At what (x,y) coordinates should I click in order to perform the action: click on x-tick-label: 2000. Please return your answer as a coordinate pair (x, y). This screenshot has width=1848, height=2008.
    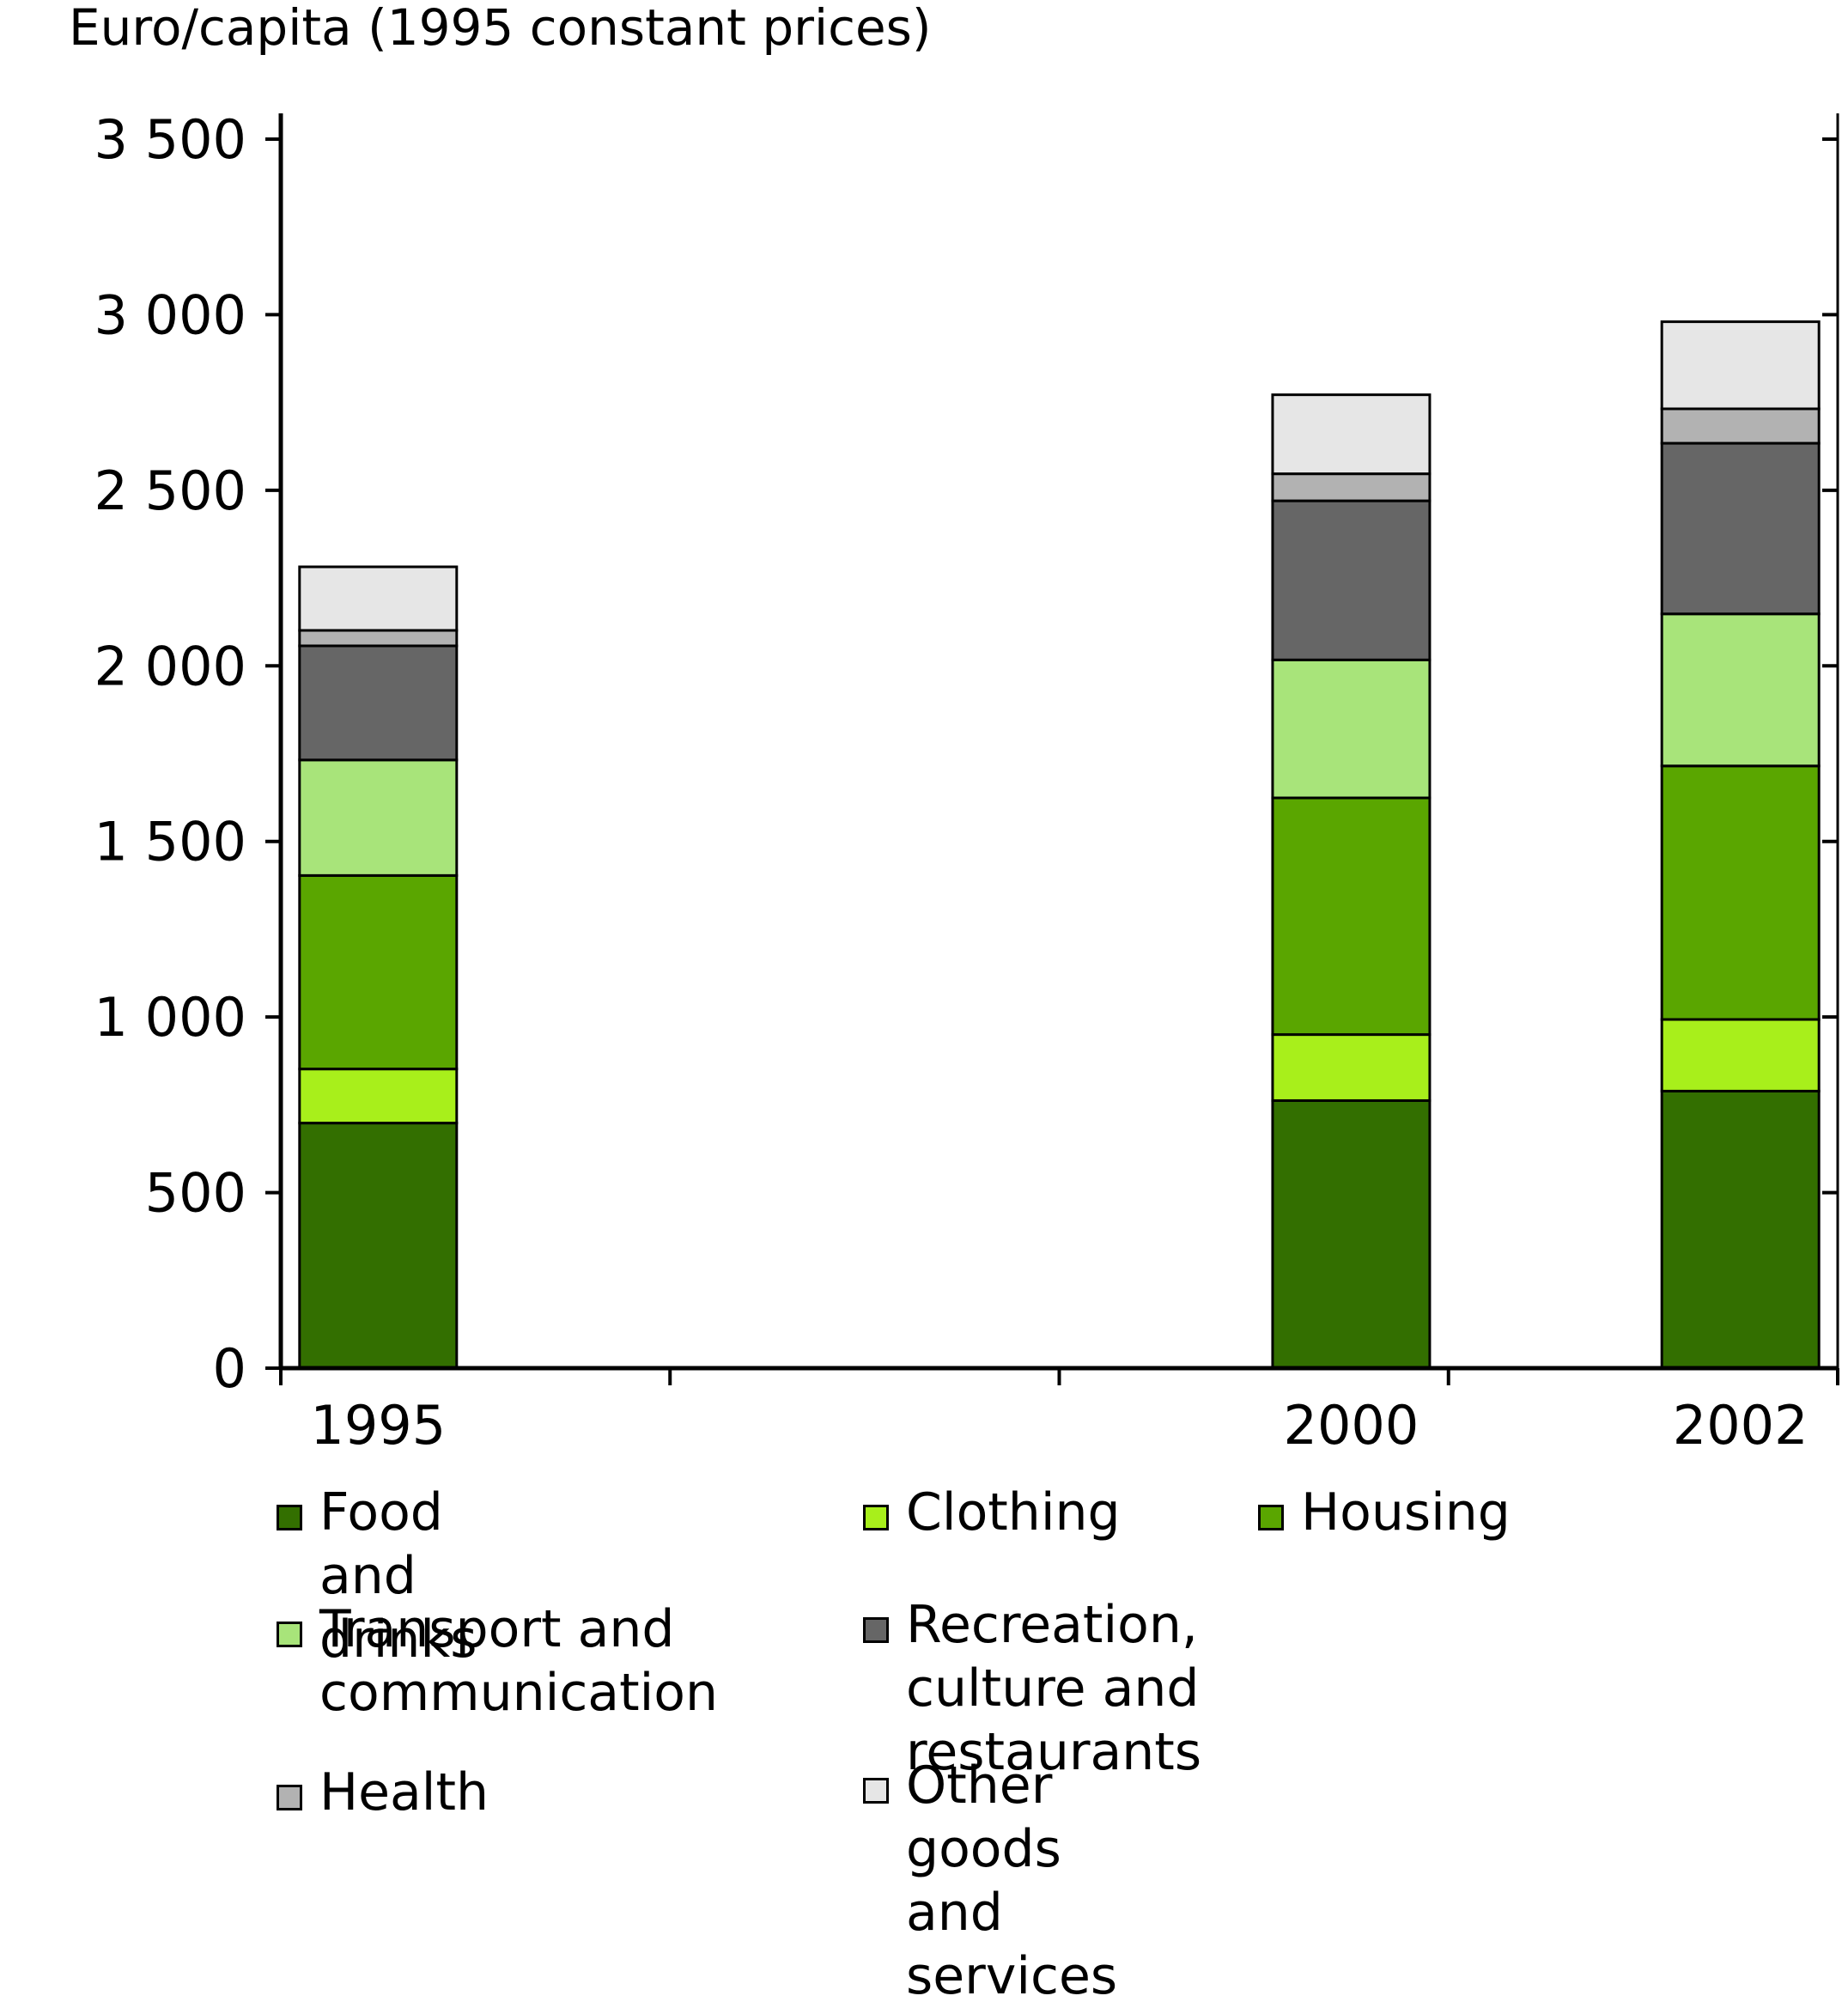
    Looking at the image, I should click on (1351, 1425).